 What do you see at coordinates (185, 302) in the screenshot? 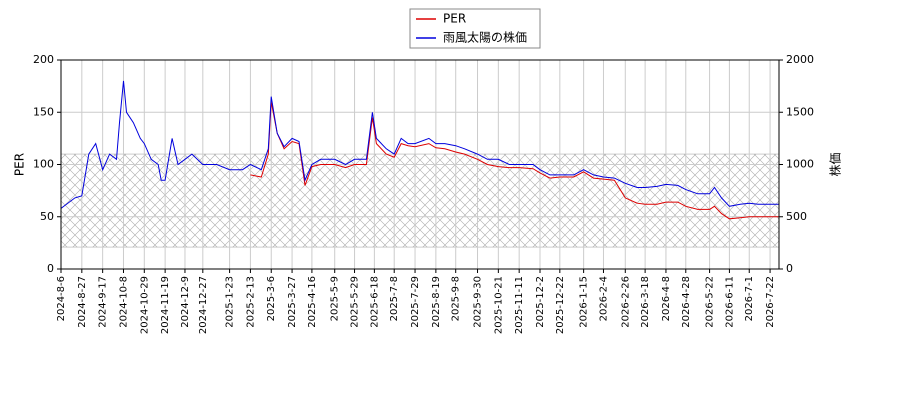
I see `x-tick-label: 2024-12-9` at bounding box center [185, 302].